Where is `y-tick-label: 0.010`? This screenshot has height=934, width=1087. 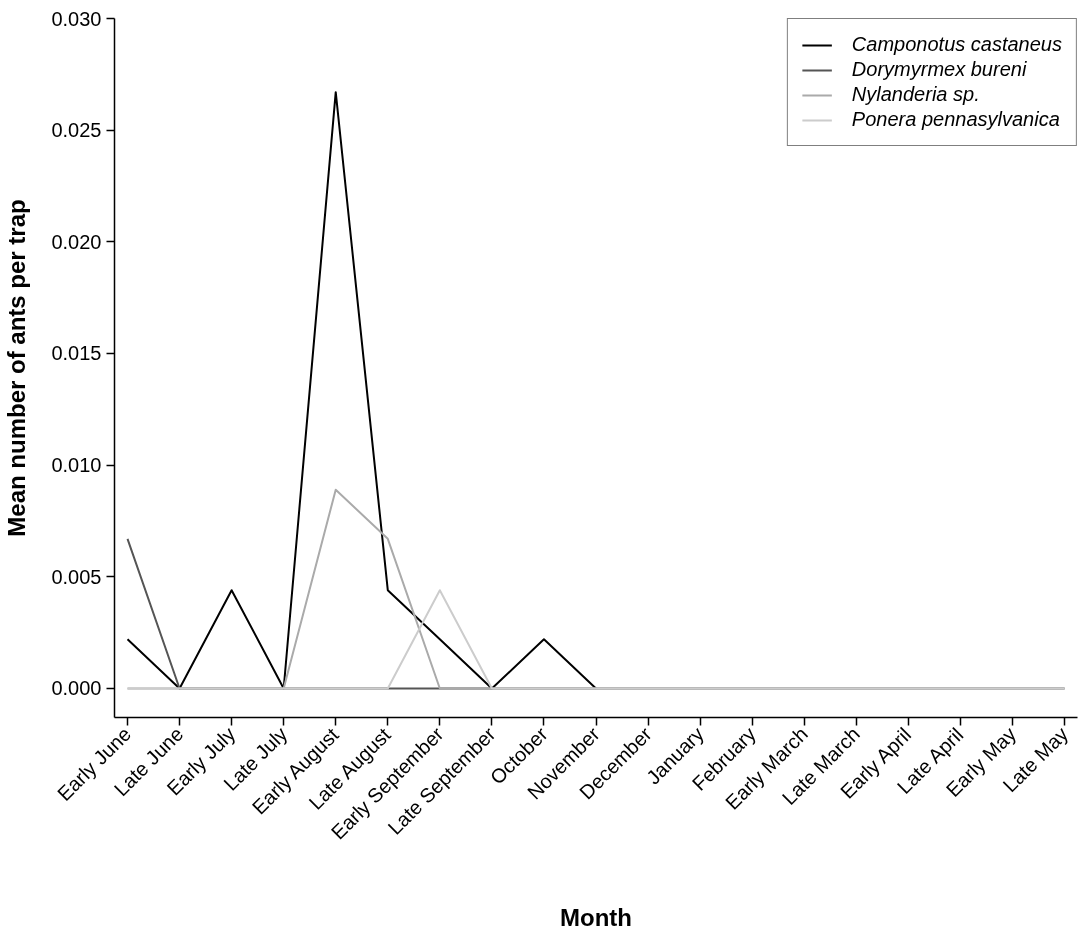 y-tick-label: 0.010 is located at coordinates (76, 465).